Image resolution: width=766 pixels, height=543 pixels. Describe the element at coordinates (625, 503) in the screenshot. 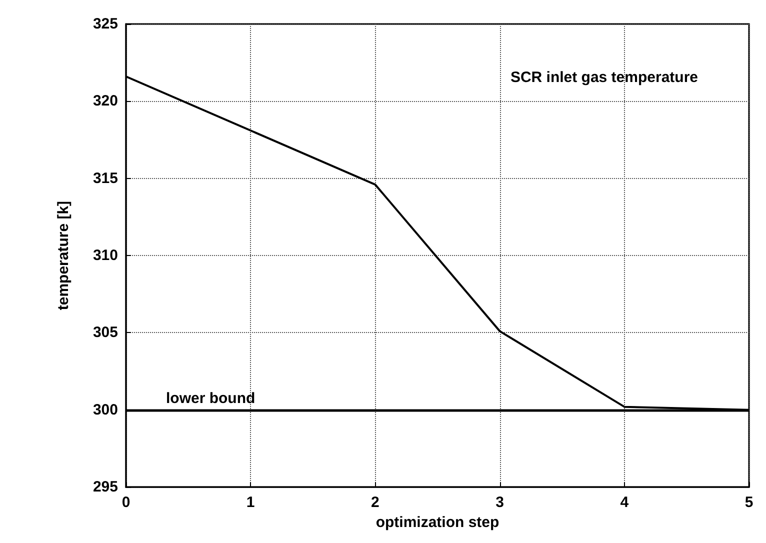

I see `x-tick-label: 4` at that location.